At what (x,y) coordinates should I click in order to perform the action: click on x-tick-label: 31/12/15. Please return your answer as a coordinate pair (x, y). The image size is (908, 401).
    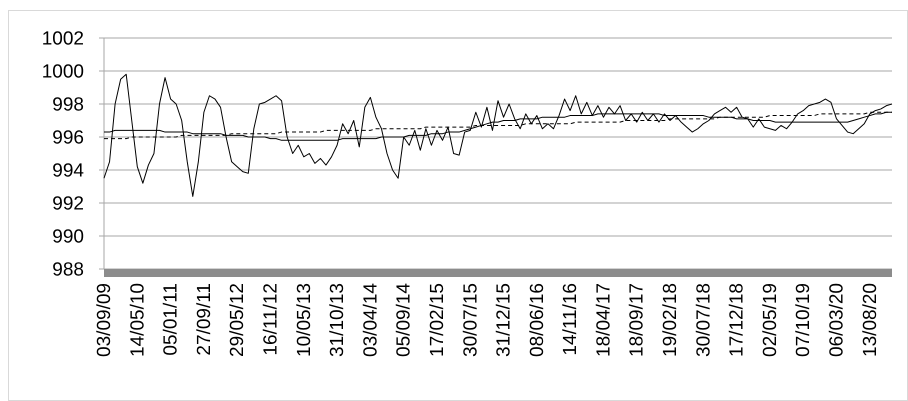
    Looking at the image, I should click on (504, 320).